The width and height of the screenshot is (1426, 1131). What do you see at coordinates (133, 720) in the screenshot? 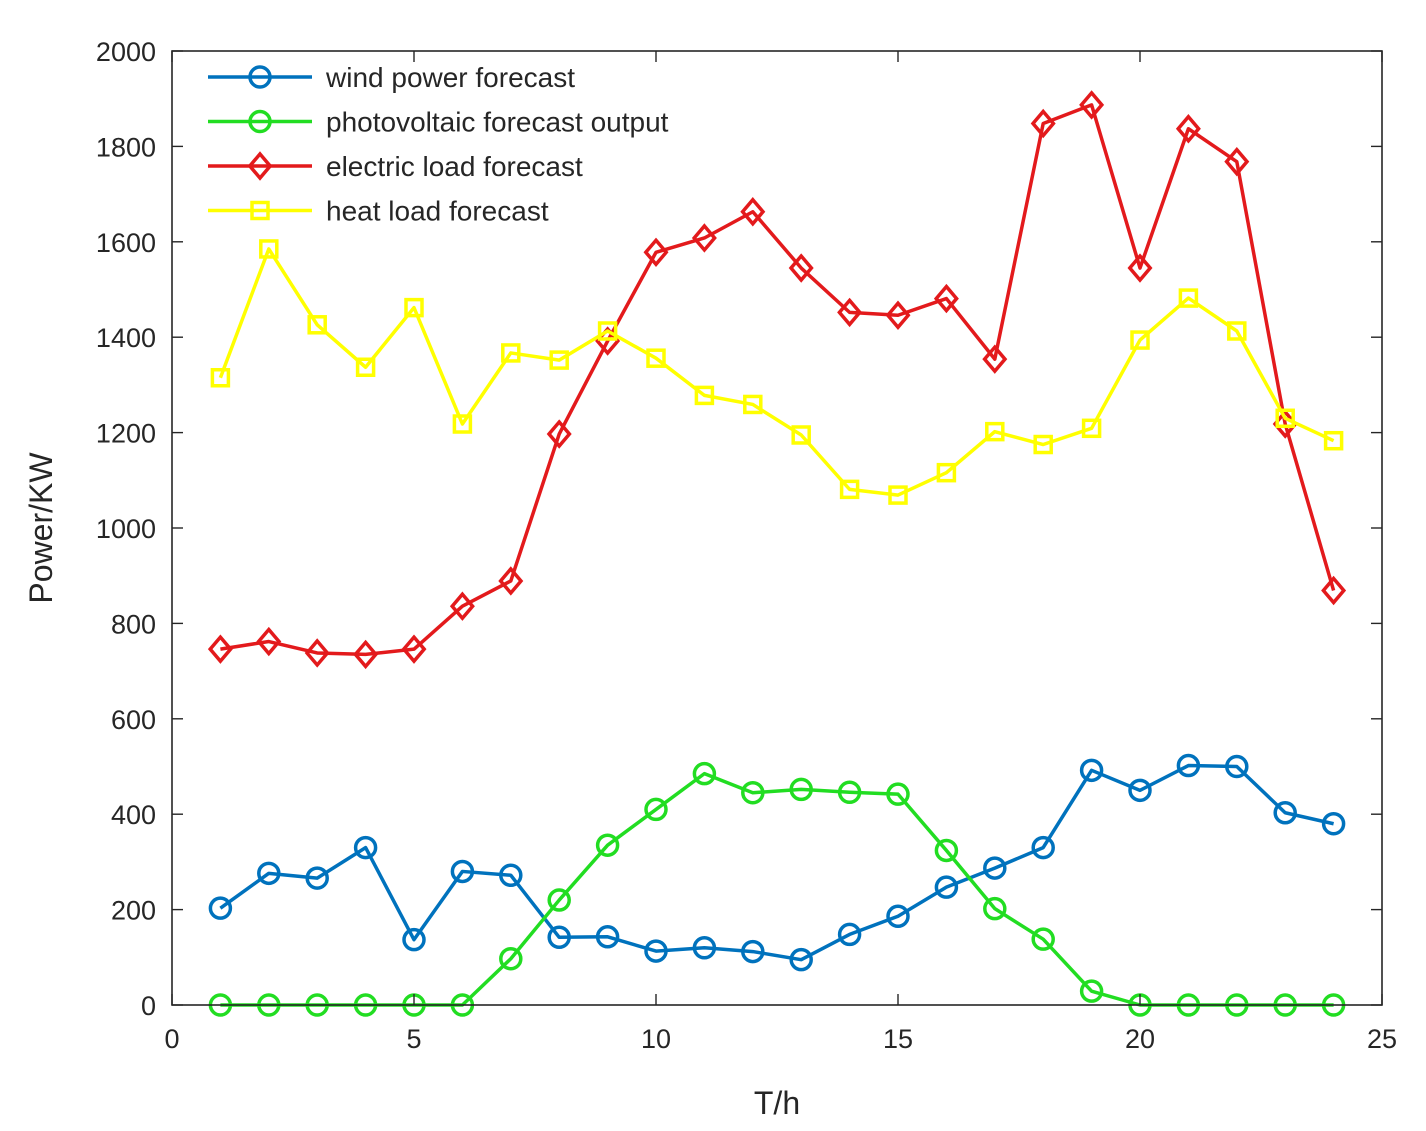
I see `y-tick-label: 600` at bounding box center [133, 720].